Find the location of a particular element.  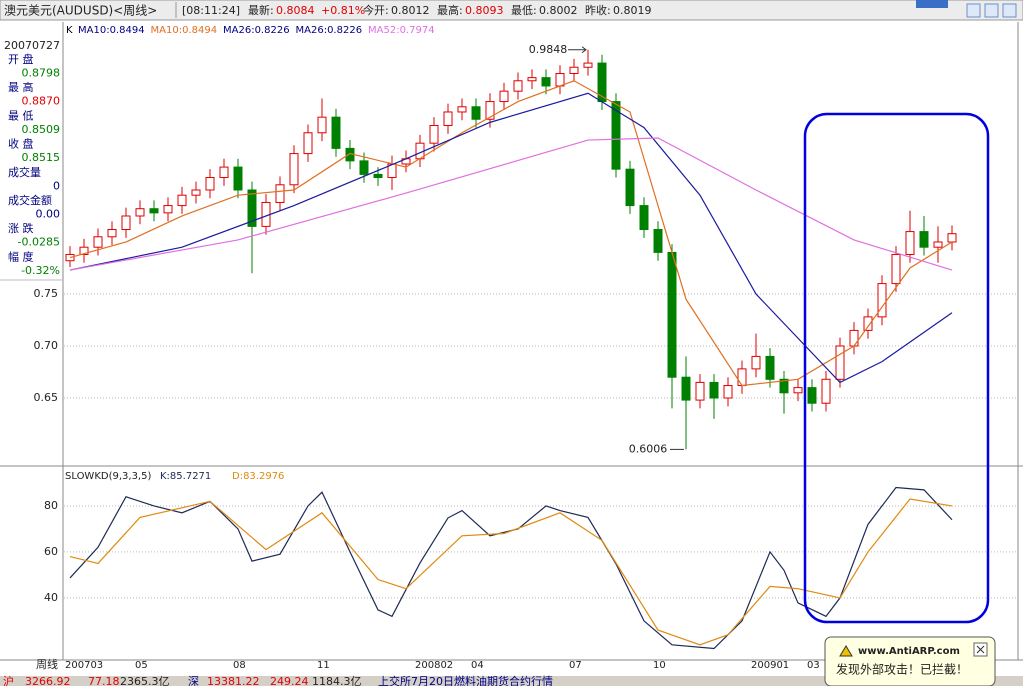

info-date: 20070727 is located at coordinates (32, 45).